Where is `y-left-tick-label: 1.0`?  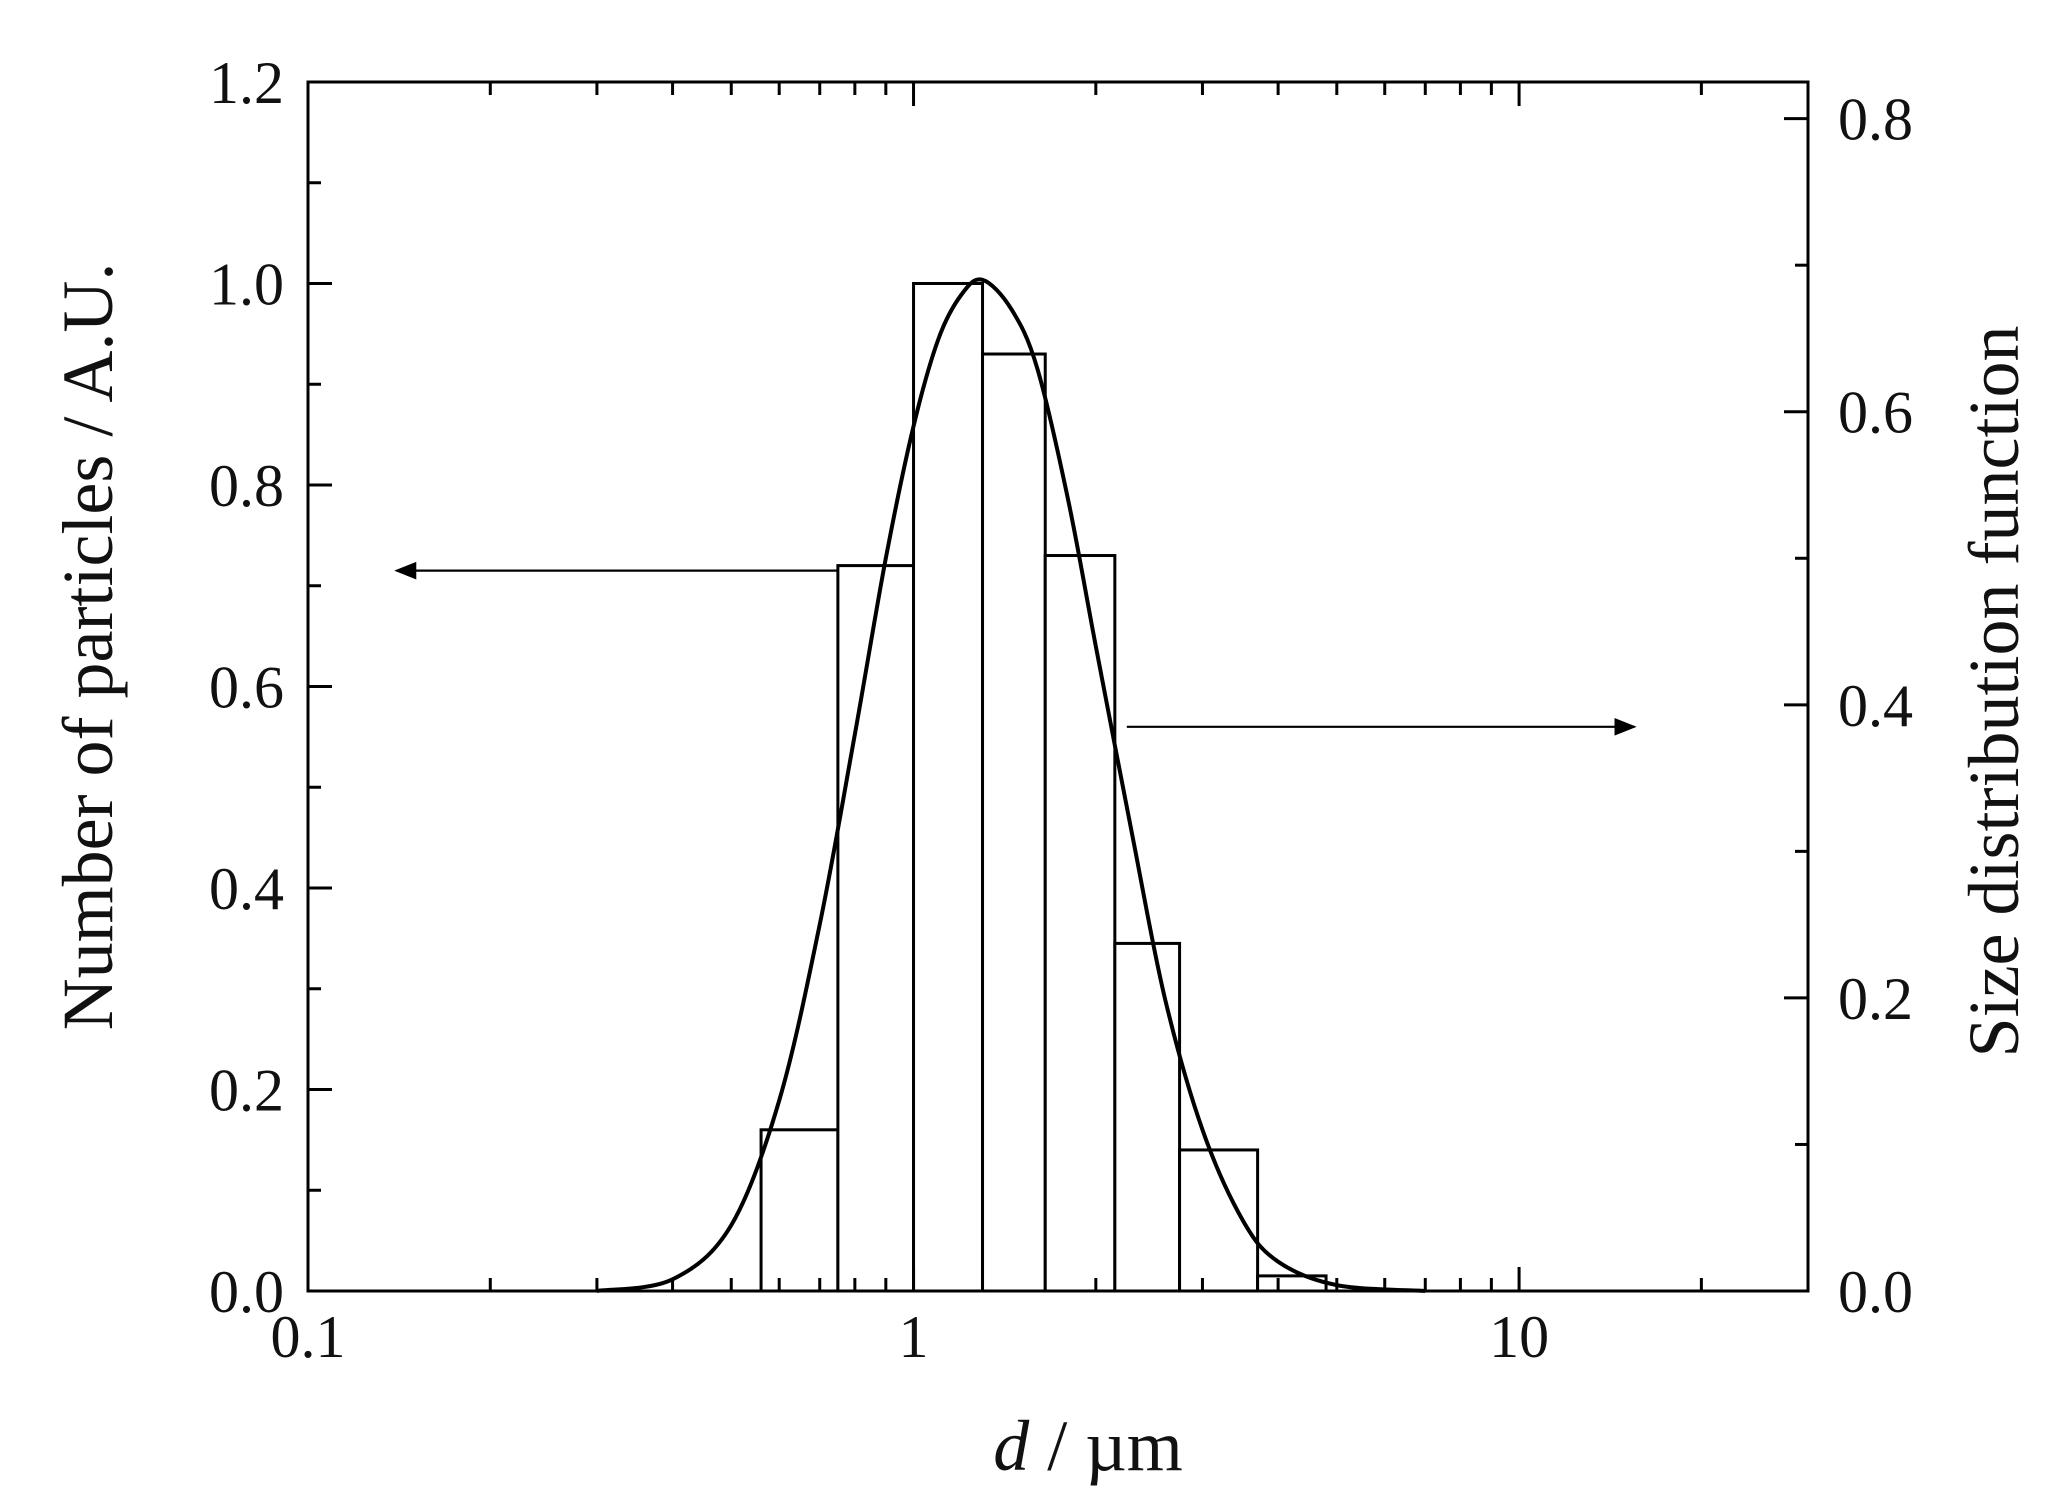
y-left-tick-label: 1.0 is located at coordinates (246, 285).